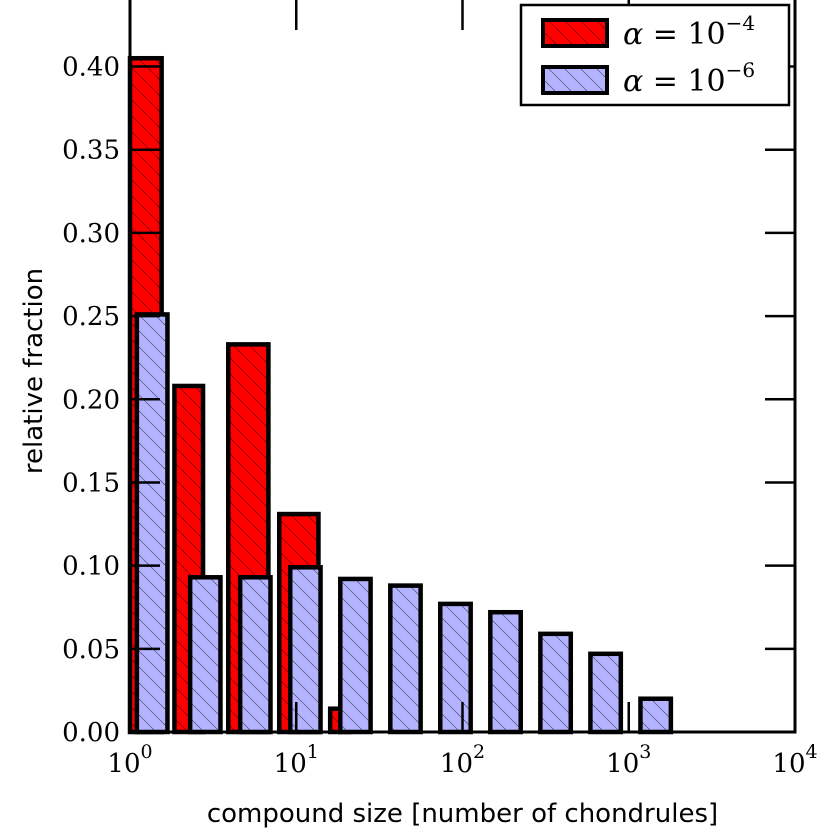 The image size is (830, 830). What do you see at coordinates (655, 55) in the screenshot?
I see `legend: α = 10−4 α = 10−6` at bounding box center [655, 55].